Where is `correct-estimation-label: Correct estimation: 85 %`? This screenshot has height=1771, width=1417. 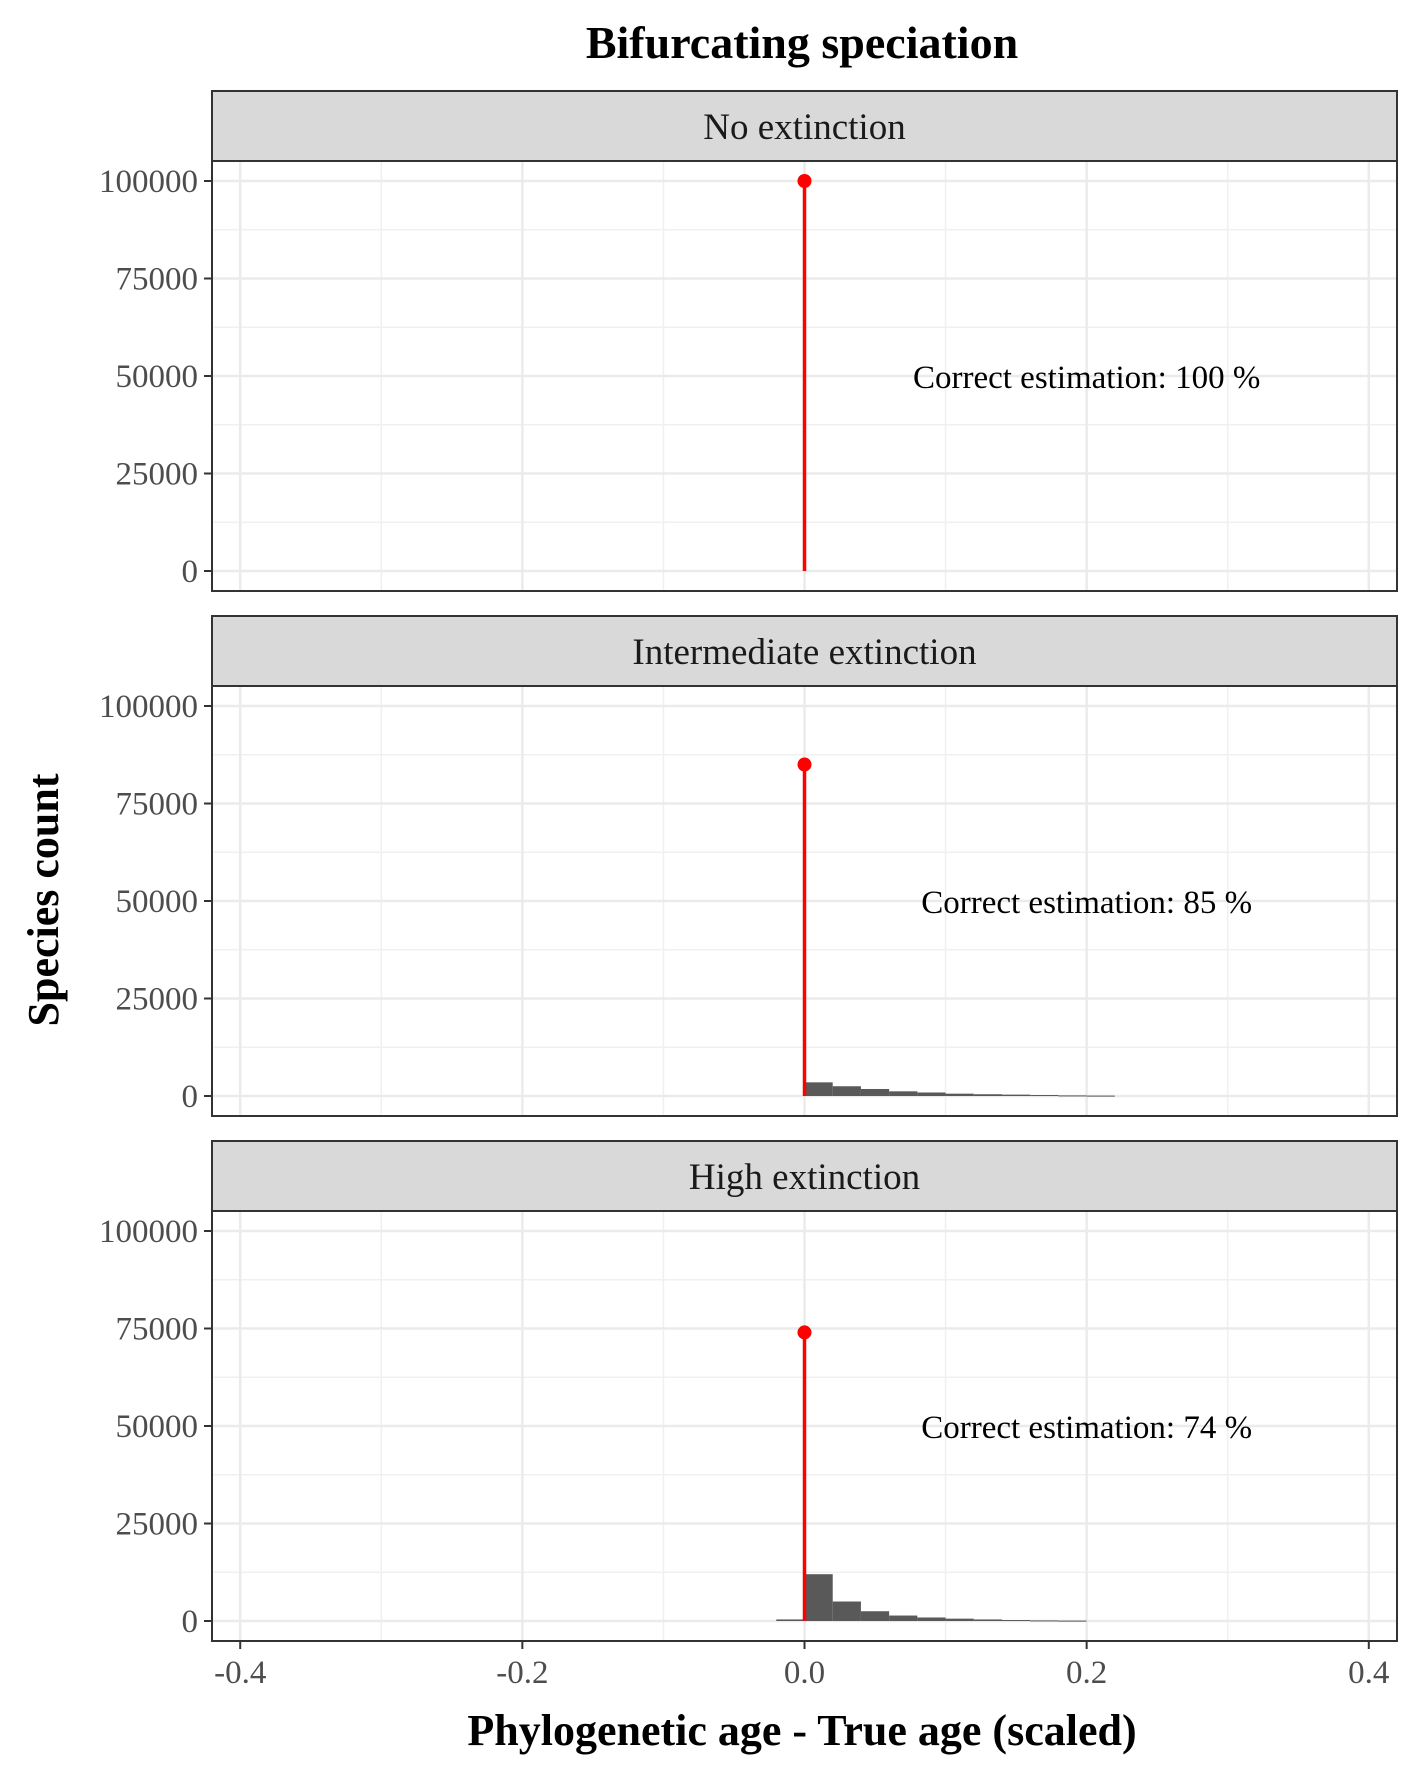
correct-estimation-label: Correct estimation: 85 % is located at coordinates (1086, 903).